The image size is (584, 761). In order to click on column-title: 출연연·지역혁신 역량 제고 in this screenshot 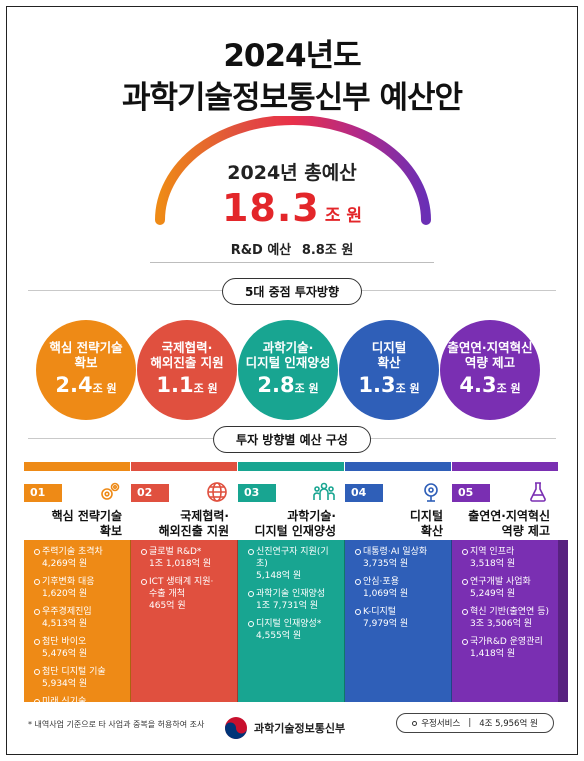, I will do `click(503, 524)`.